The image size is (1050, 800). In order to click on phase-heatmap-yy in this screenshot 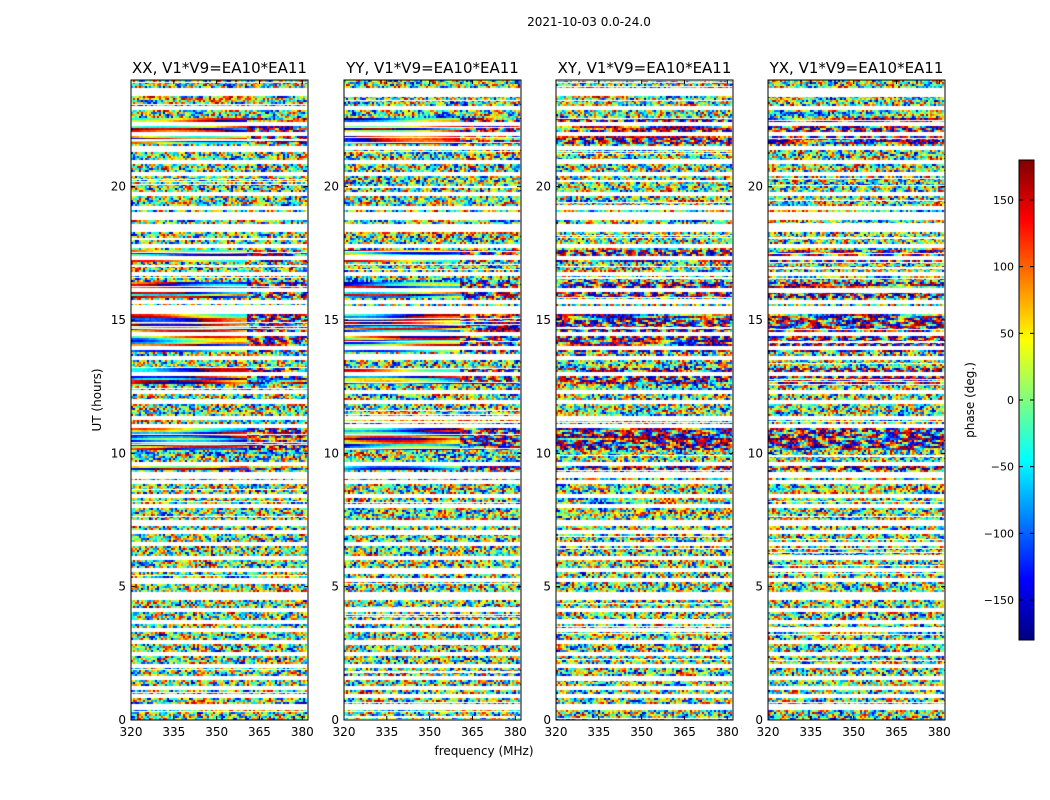, I will do `click(432, 400)`.